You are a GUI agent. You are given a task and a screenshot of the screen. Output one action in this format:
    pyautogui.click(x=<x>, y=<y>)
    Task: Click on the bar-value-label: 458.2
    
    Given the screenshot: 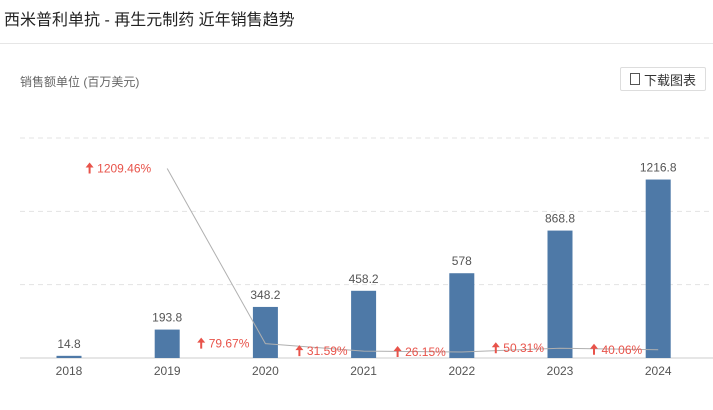 What is the action you would take?
    pyautogui.click(x=364, y=279)
    